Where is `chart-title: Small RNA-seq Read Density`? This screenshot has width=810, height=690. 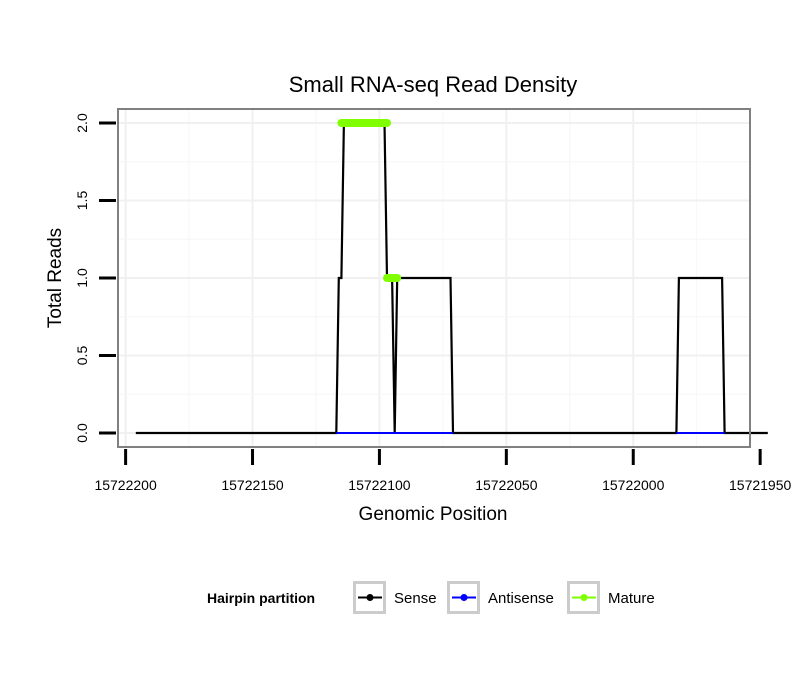 chart-title: Small RNA-seq Read Density is located at coordinates (433, 84).